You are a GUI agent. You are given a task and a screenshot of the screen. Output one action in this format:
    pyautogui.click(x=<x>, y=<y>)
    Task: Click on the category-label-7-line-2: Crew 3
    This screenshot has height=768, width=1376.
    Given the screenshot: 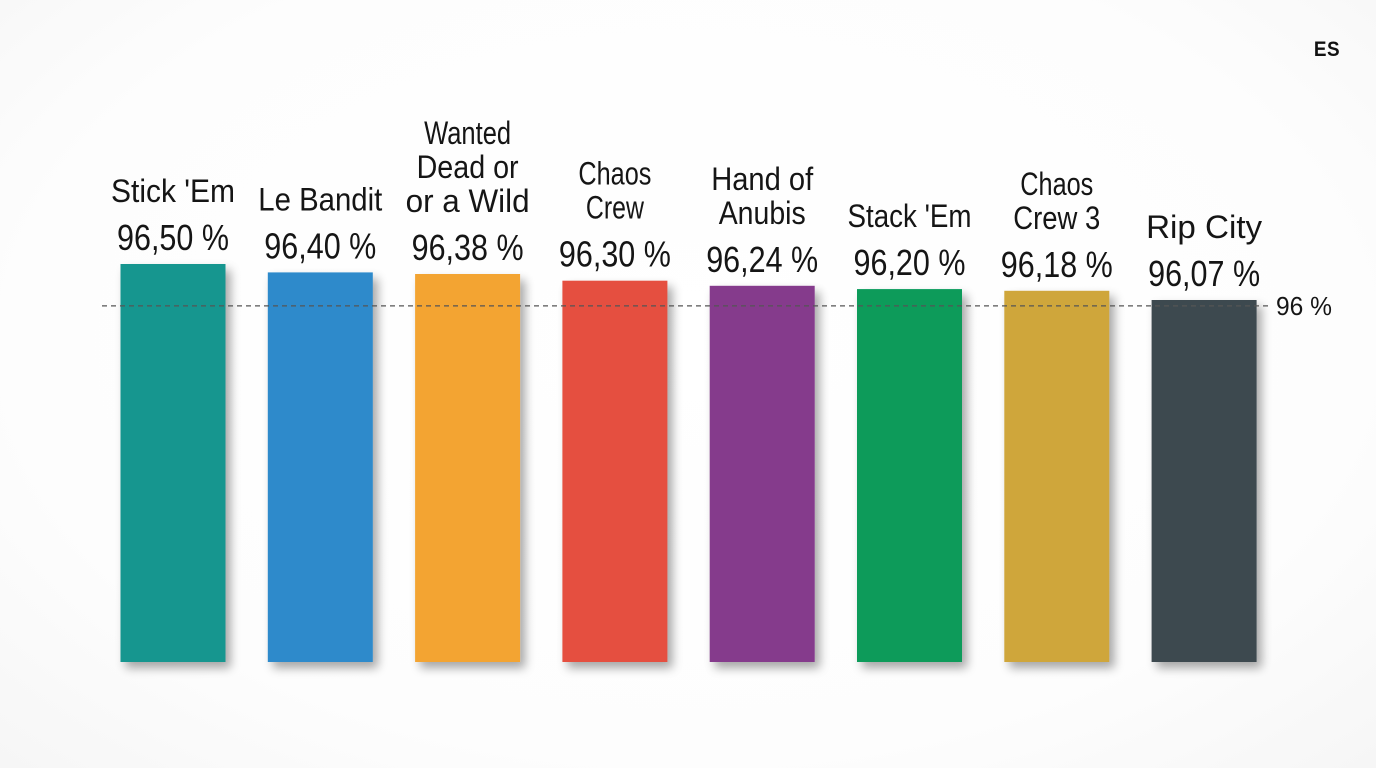 What is the action you would take?
    pyautogui.click(x=1056, y=218)
    